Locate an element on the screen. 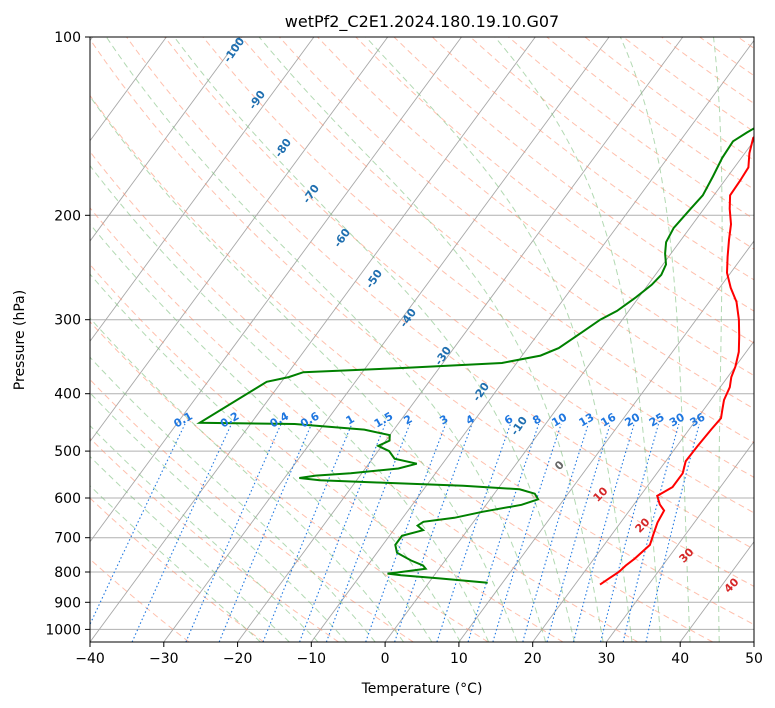 Image resolution: width=775 pixels, height=708 pixels. y-tick-label: 700 is located at coordinates (67, 539).